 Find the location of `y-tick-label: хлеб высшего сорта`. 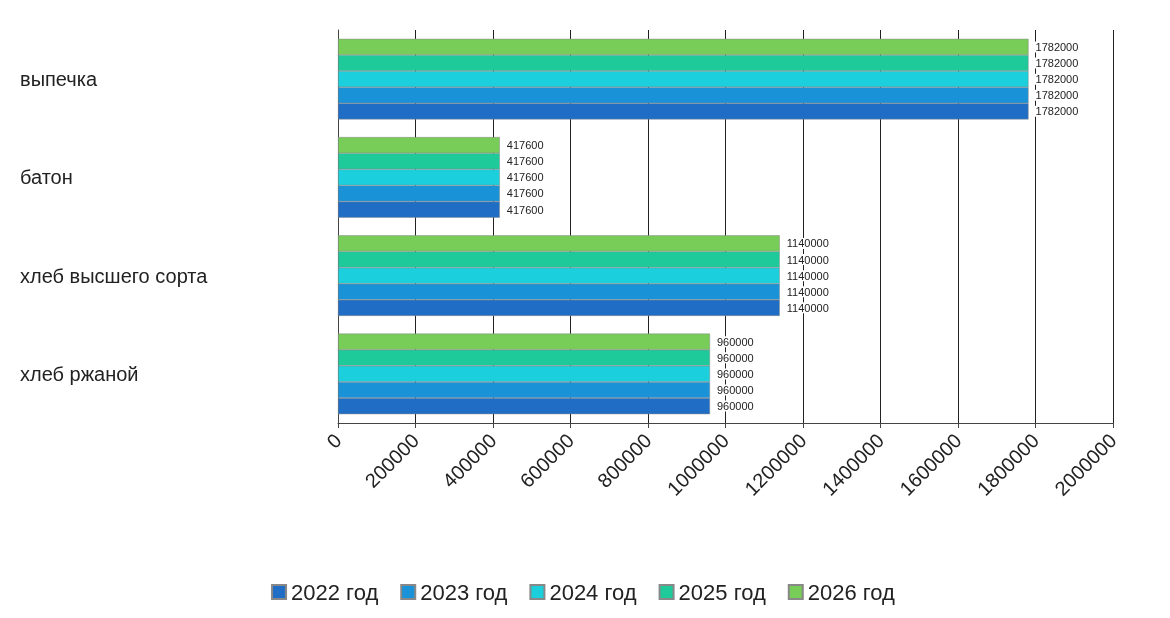

y-tick-label: хлеб высшего сорта is located at coordinates (114, 275).